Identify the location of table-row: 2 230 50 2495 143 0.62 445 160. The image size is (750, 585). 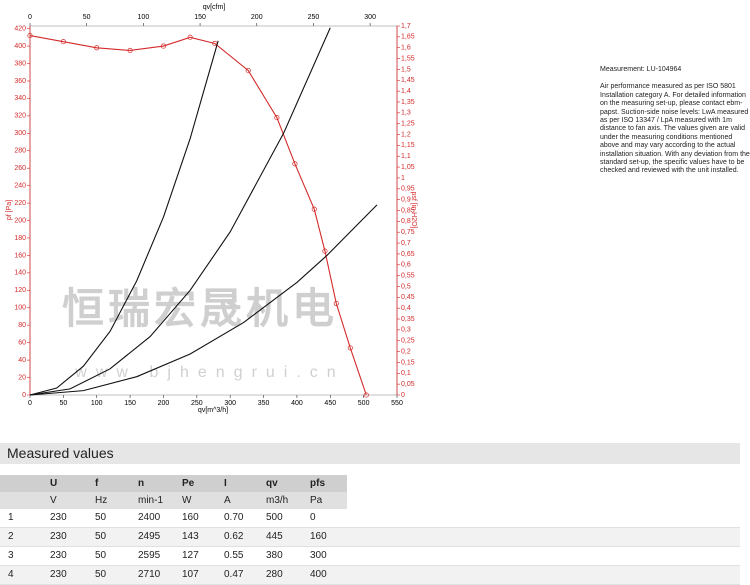
(370, 537).